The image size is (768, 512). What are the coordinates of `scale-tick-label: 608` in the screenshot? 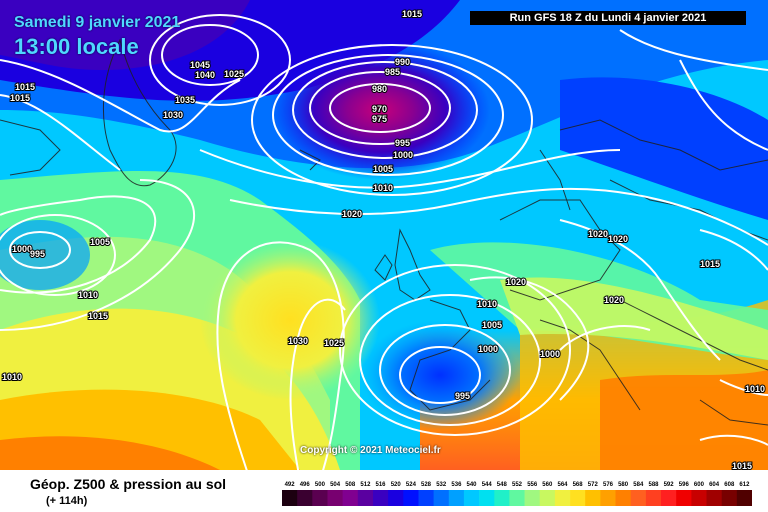 It's located at (729, 485).